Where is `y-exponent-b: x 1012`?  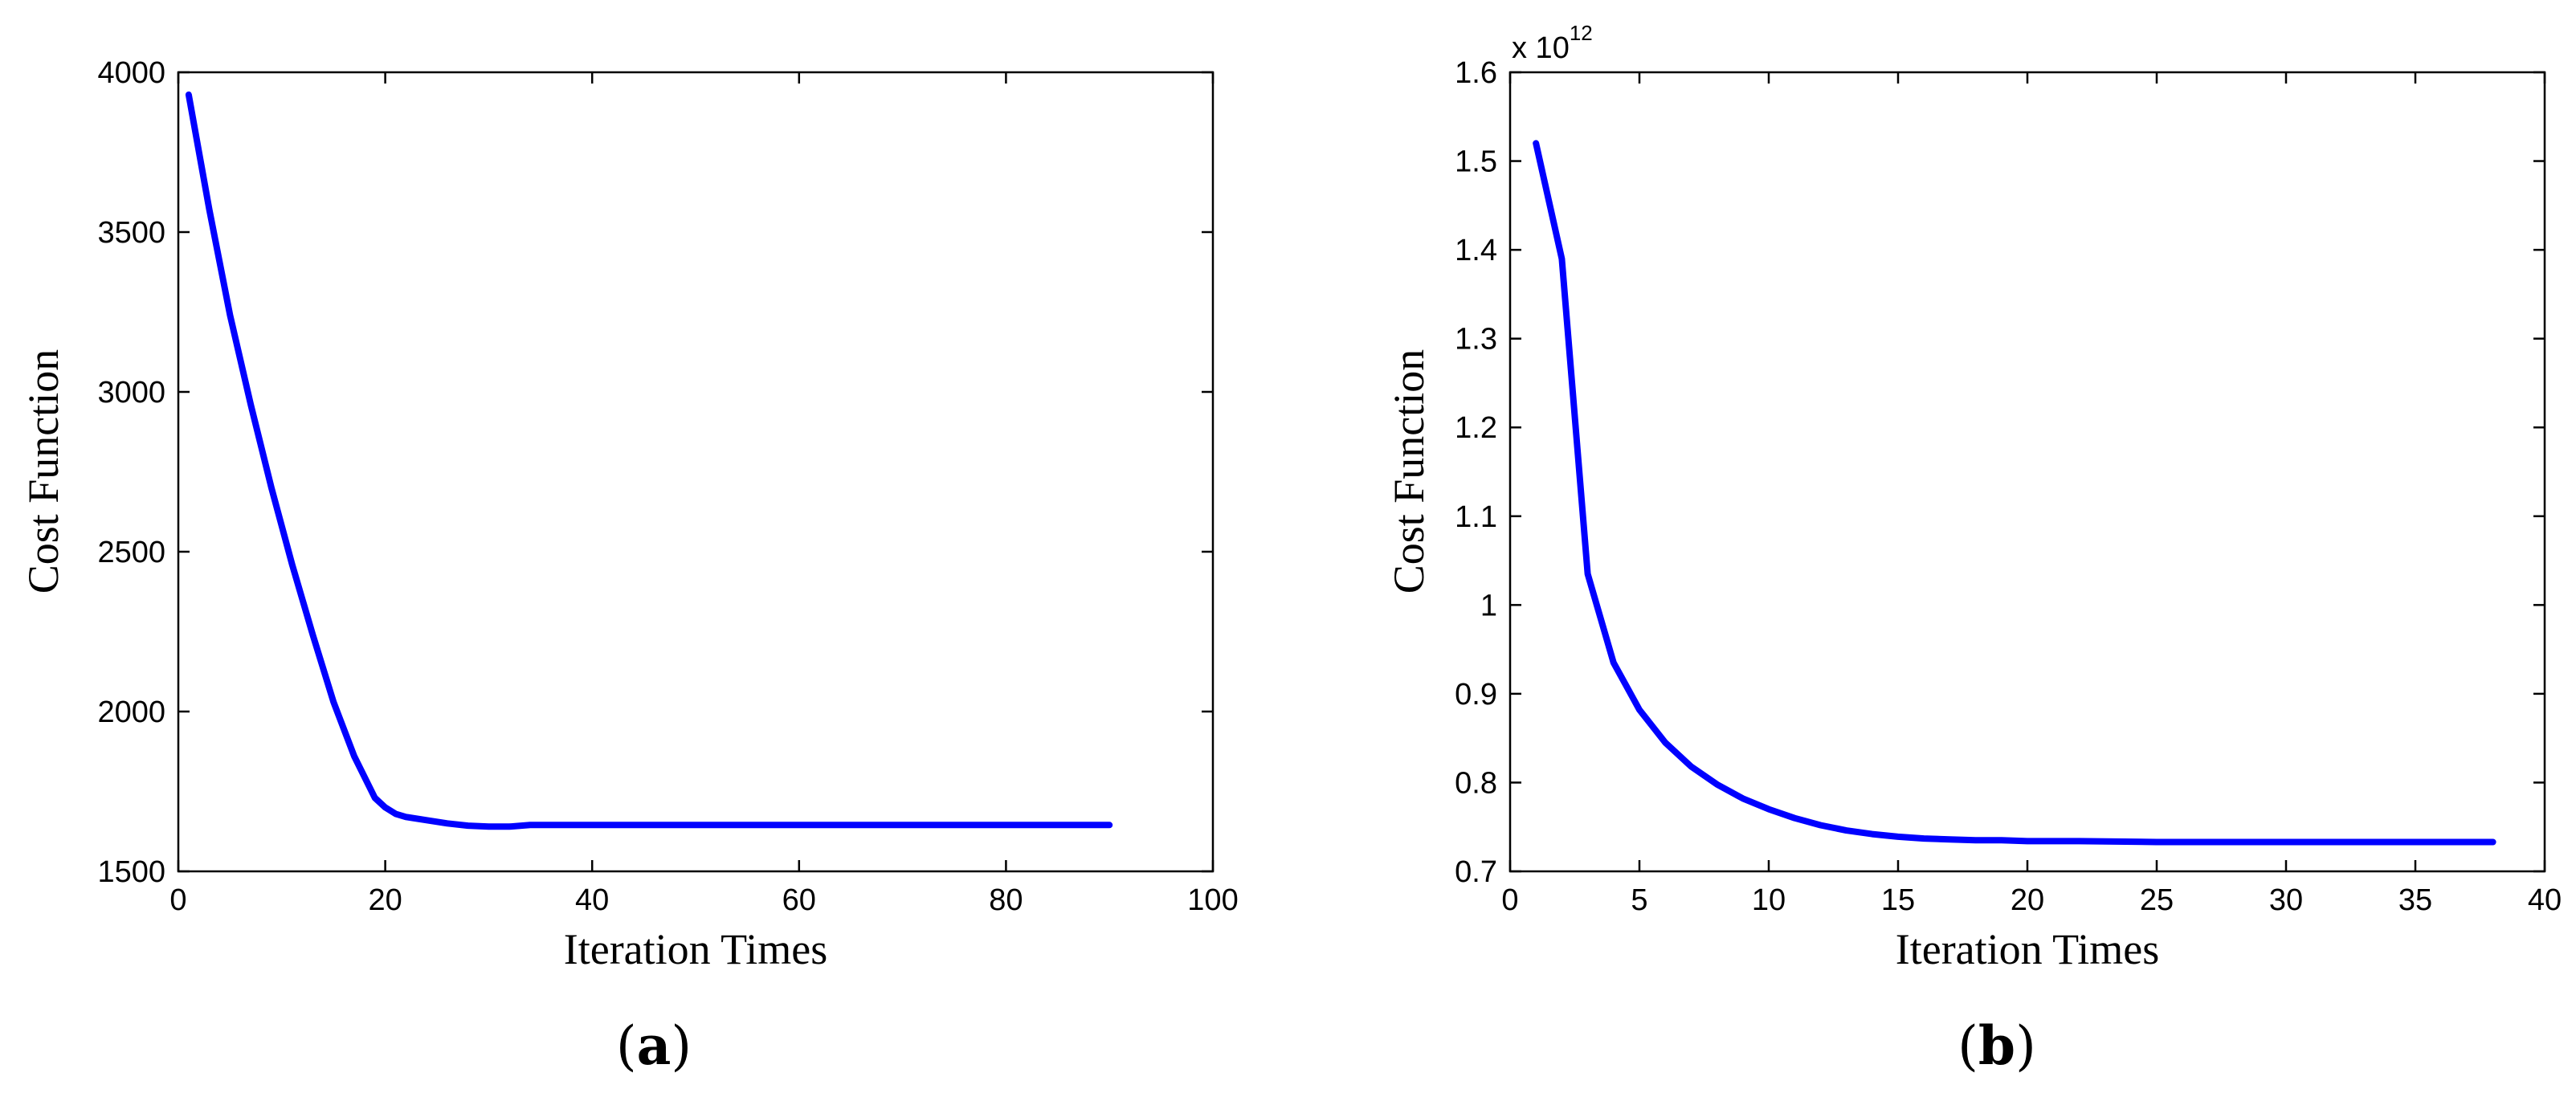
y-exponent-b: x 1012 is located at coordinates (1552, 43).